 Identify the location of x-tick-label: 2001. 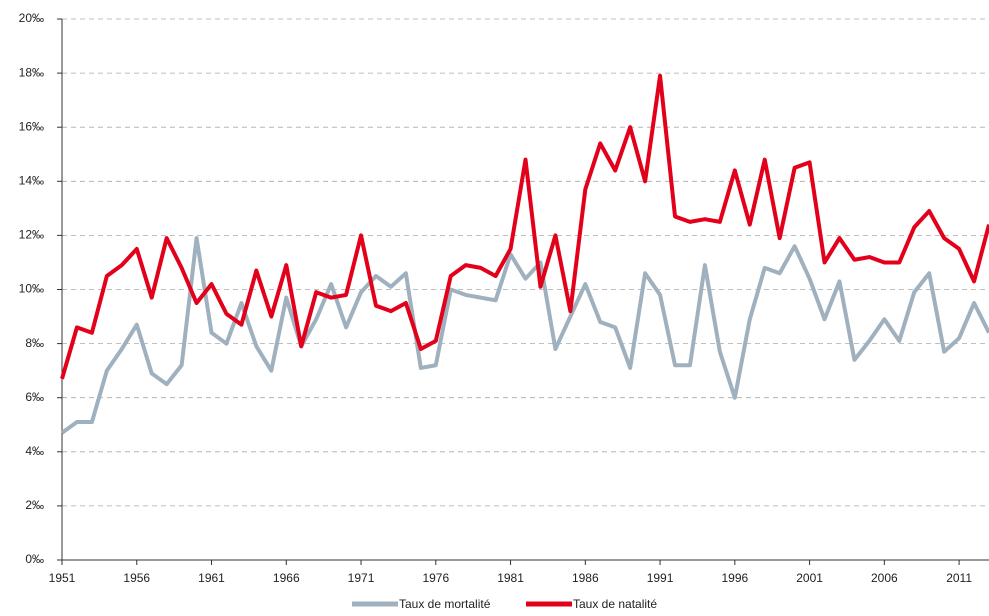
(809, 578).